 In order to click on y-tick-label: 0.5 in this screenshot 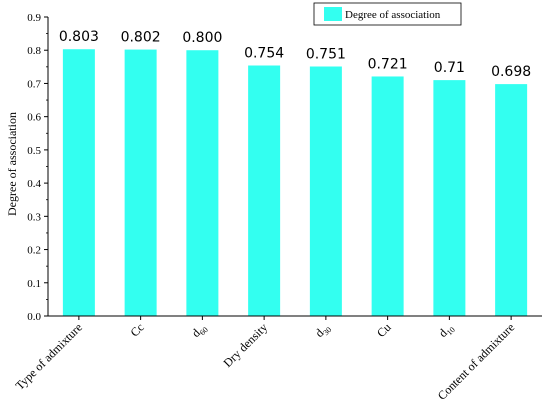, I will do `click(34, 151)`.